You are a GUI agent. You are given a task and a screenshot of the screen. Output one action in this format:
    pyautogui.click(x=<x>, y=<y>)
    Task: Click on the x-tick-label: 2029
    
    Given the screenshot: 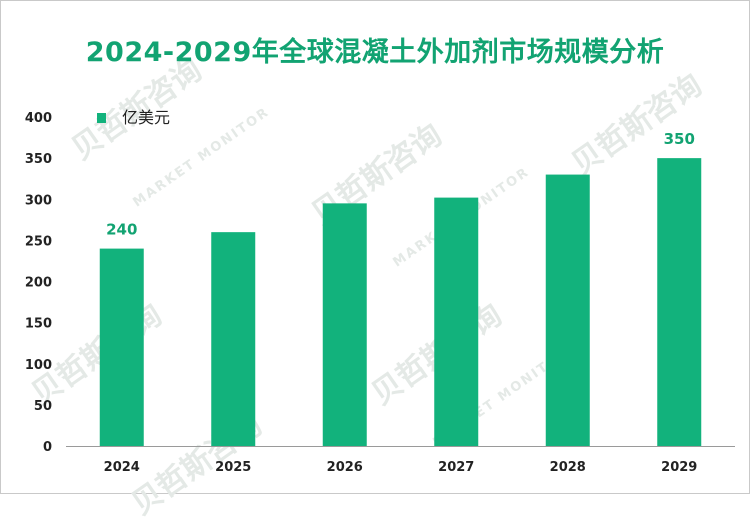 What is the action you would take?
    pyautogui.click(x=679, y=467)
    